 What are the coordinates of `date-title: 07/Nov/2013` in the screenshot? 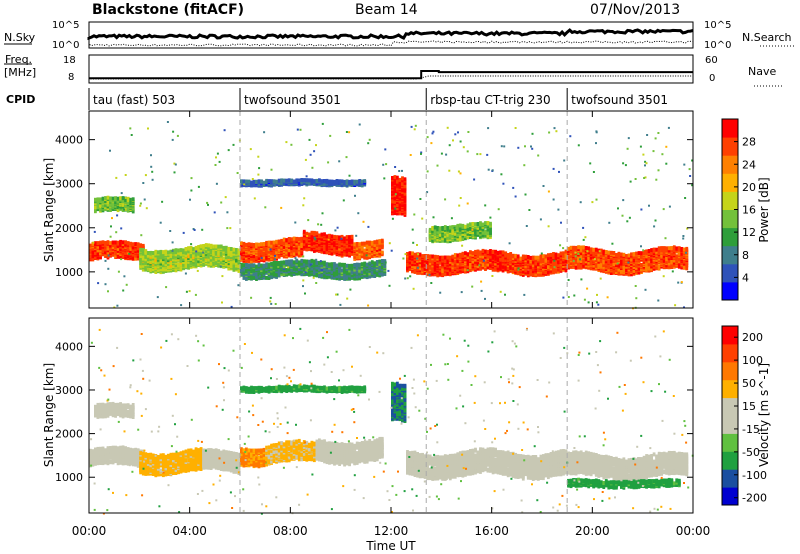 It's located at (635, 10).